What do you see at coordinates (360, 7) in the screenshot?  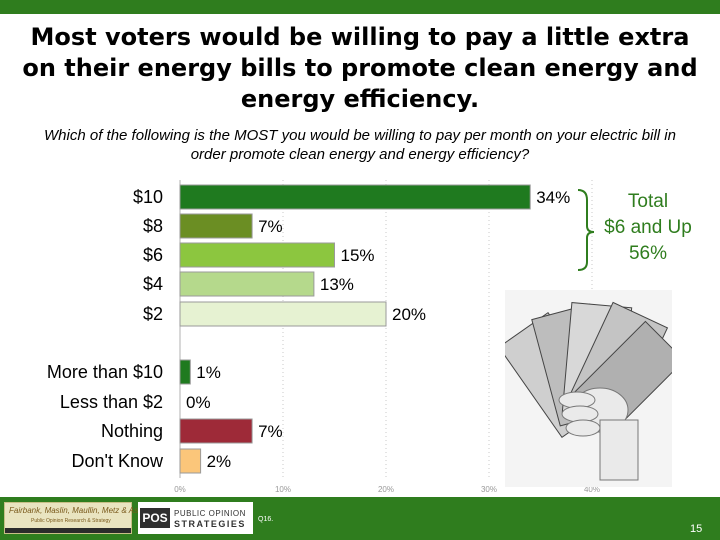 I see `top-bar` at bounding box center [360, 7].